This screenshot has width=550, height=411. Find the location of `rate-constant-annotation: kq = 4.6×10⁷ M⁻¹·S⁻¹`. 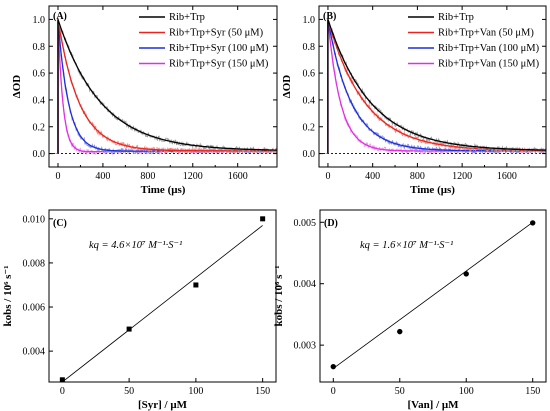

rate-constant-annotation: kq = 4.6×10⁷ M⁻¹·S⁻¹ is located at coordinates (135, 245).